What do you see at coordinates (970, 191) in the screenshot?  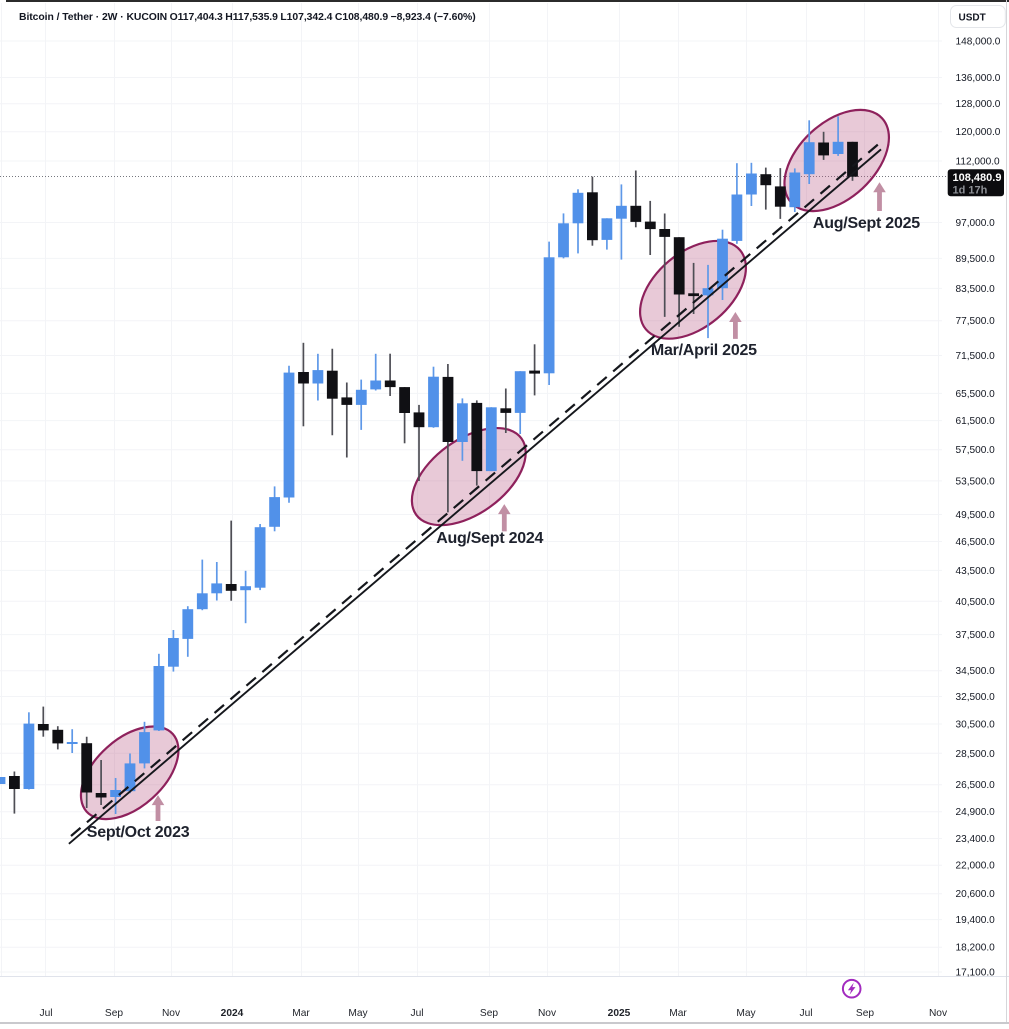 I see `svg-text: 1d 17h` at bounding box center [970, 191].